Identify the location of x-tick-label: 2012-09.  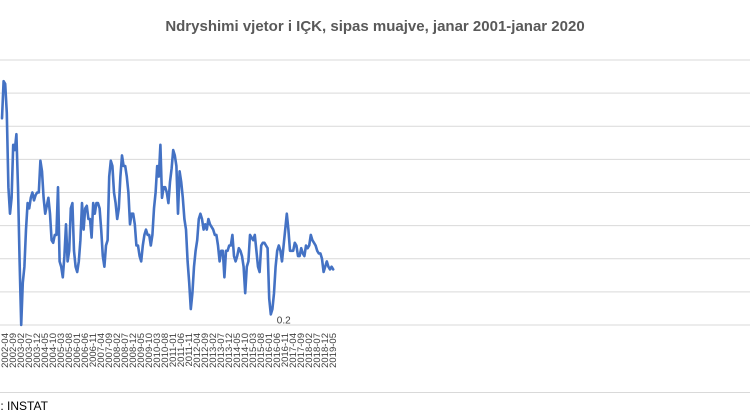
(205, 350).